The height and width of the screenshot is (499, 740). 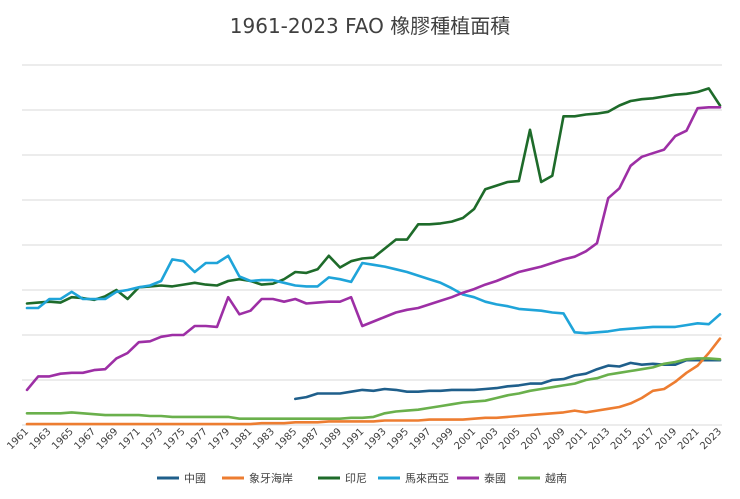 What do you see at coordinates (555, 439) in the screenshot?
I see `x-tick-label: 2009` at bounding box center [555, 439].